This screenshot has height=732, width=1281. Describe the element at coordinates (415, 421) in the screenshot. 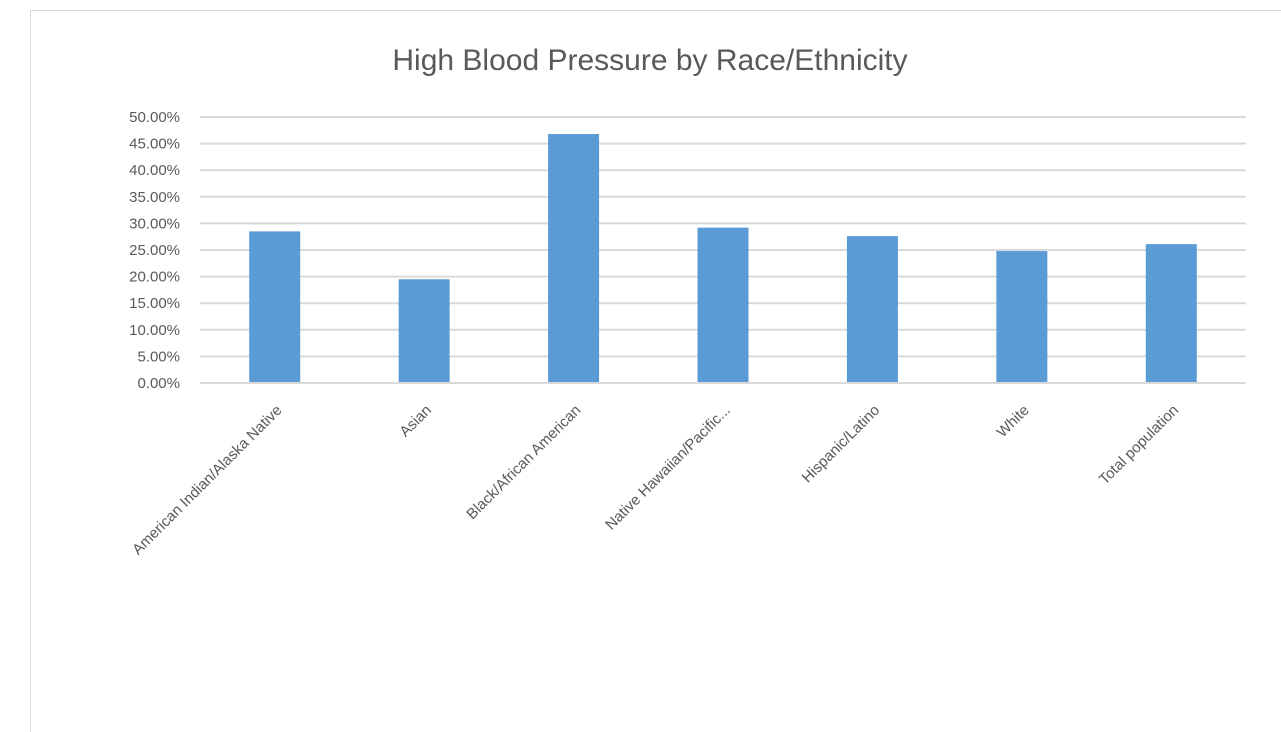

I see `x-tick-label: Asian` at that location.